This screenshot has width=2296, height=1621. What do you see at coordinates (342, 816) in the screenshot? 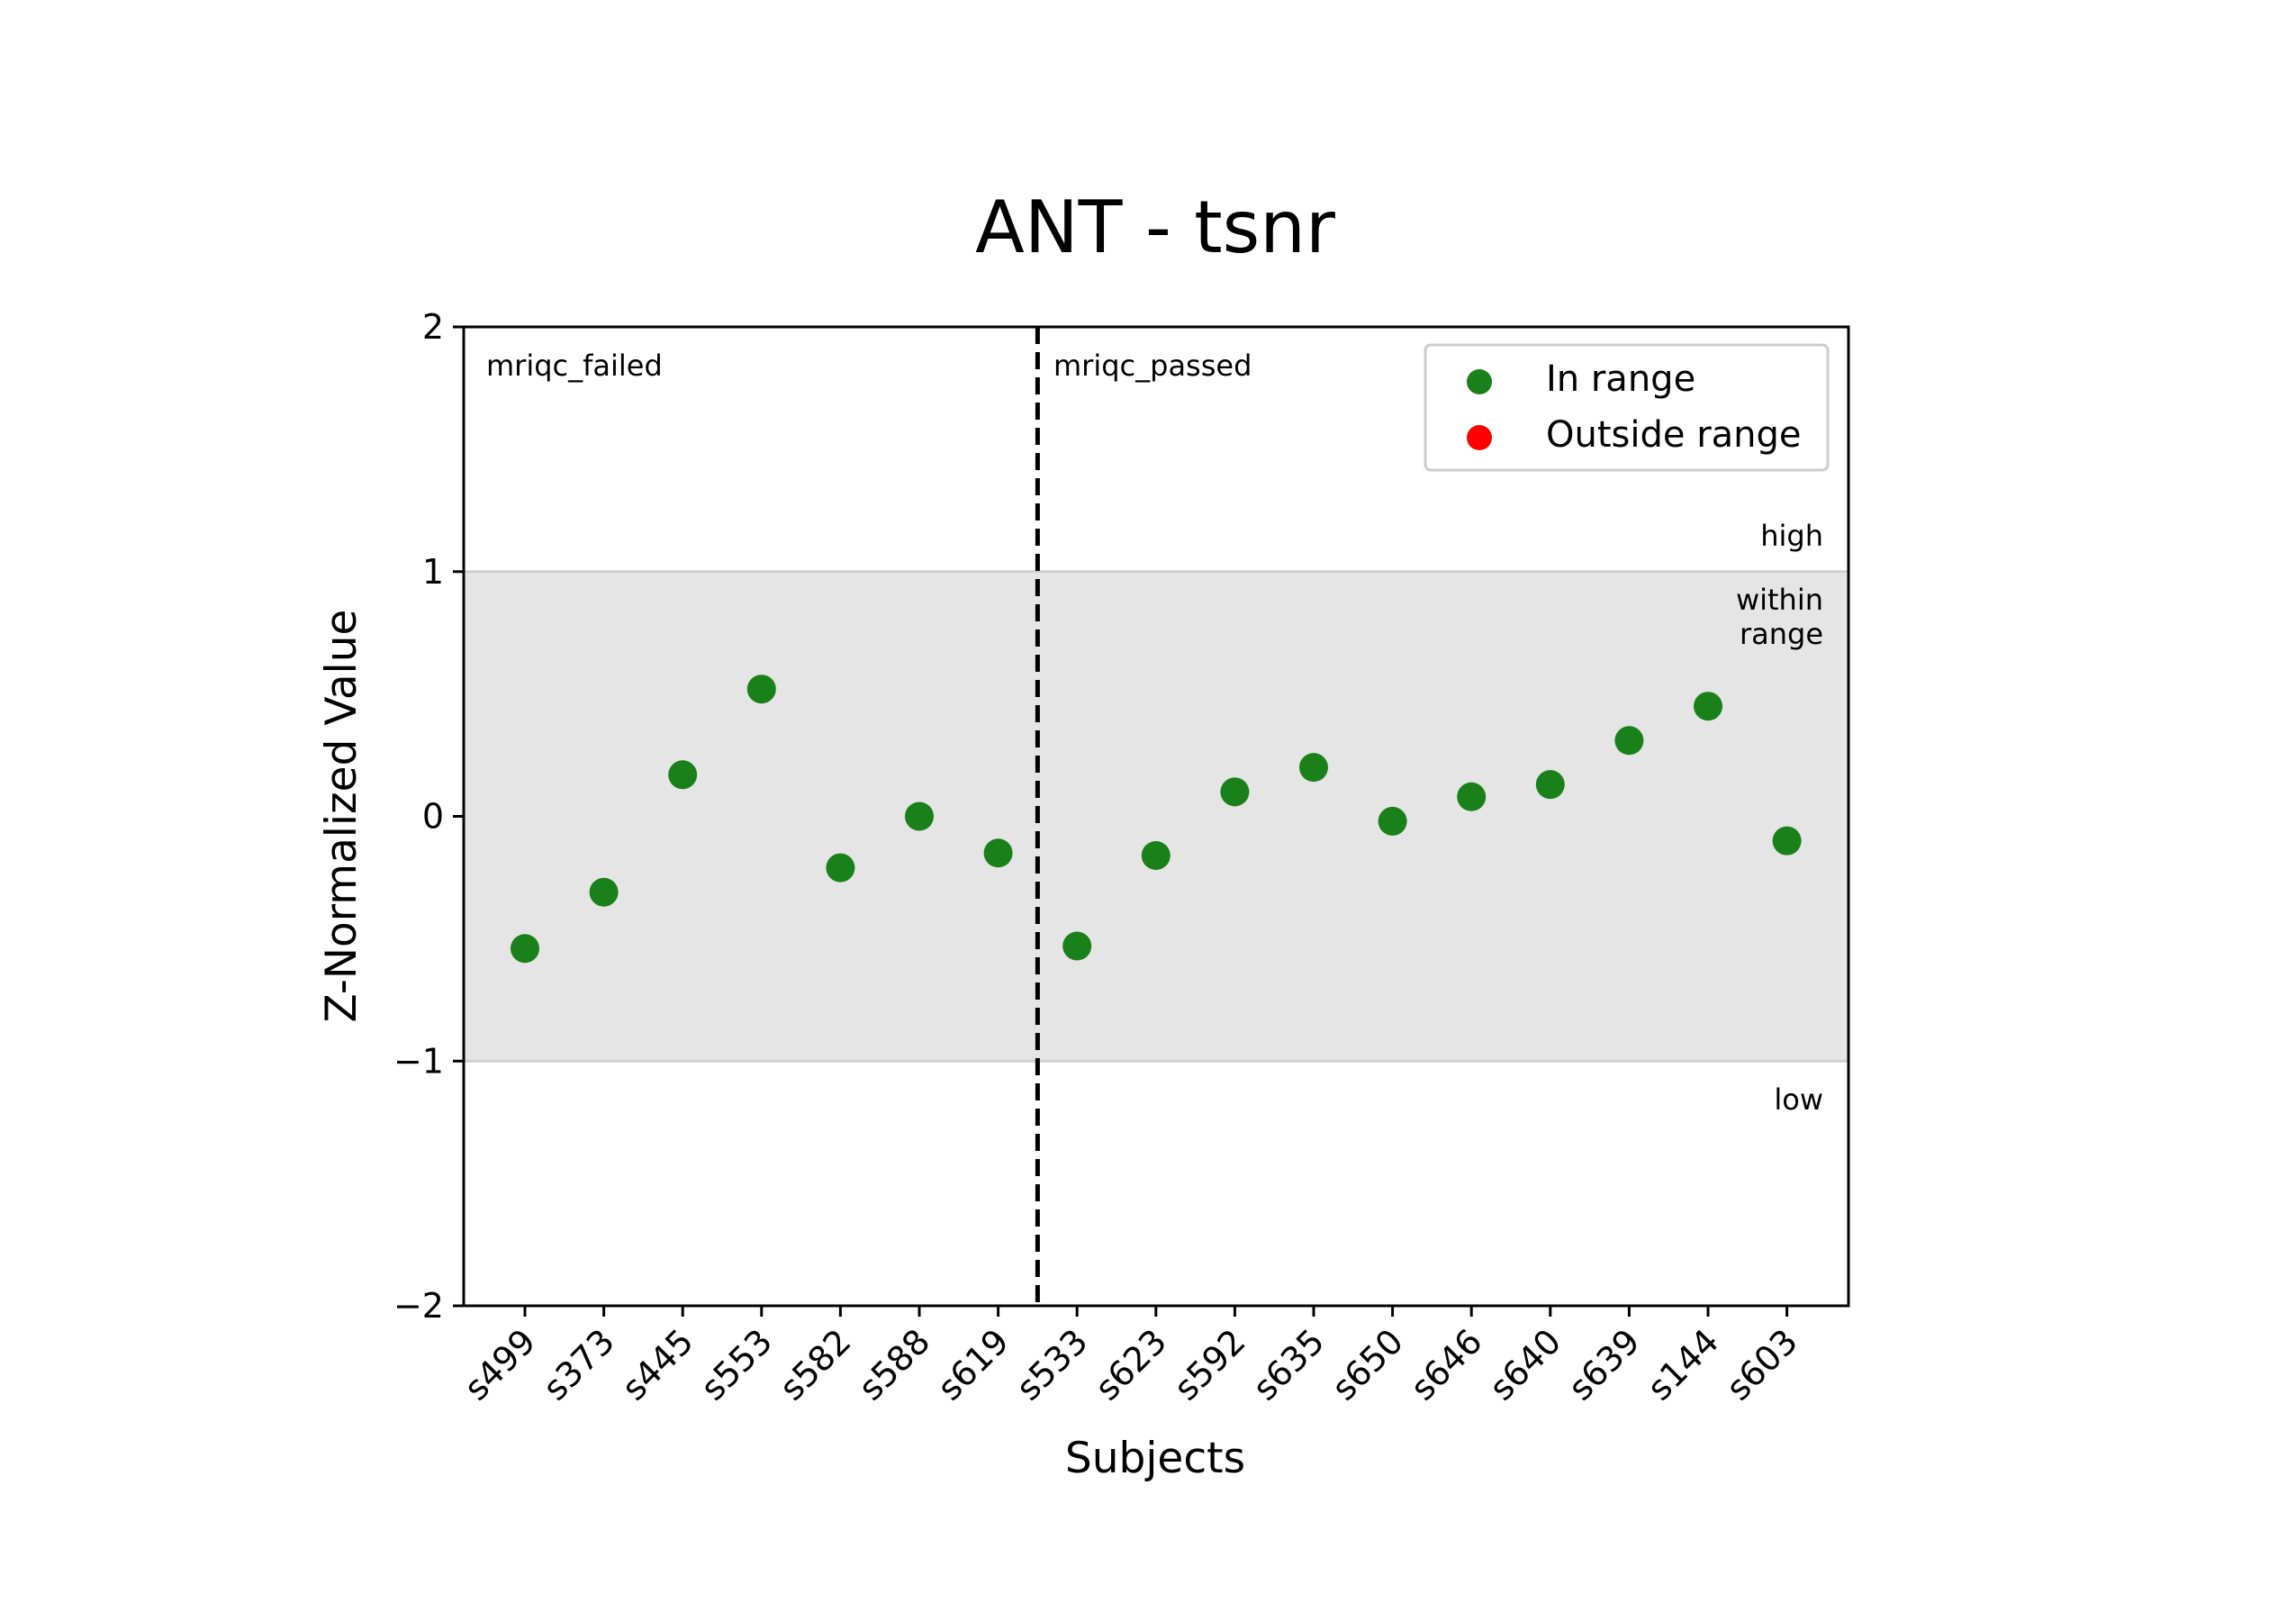
I see `y-axis-label: Z-Normalized Value` at bounding box center [342, 816].